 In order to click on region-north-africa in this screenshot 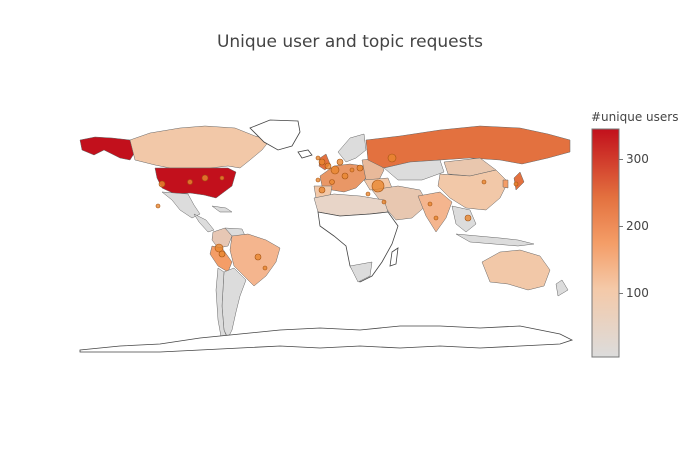, I will do `click(351, 205)`.